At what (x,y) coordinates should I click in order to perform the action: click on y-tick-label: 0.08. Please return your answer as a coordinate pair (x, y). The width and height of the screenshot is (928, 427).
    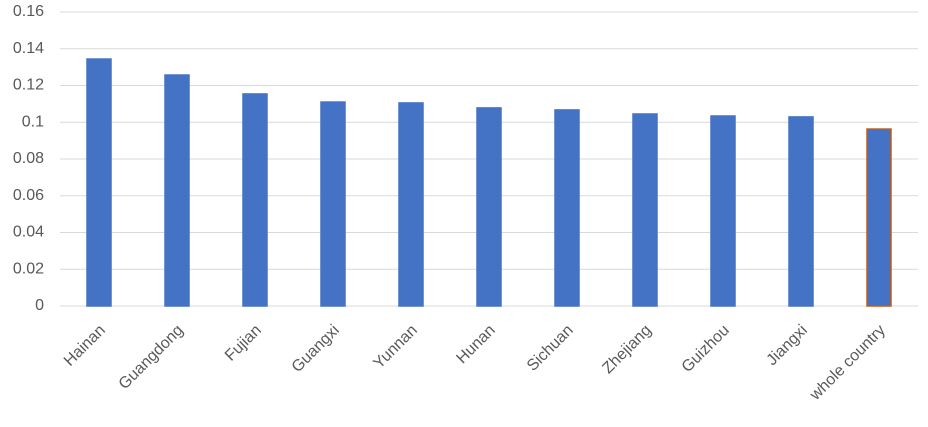
    Looking at the image, I should click on (28, 158).